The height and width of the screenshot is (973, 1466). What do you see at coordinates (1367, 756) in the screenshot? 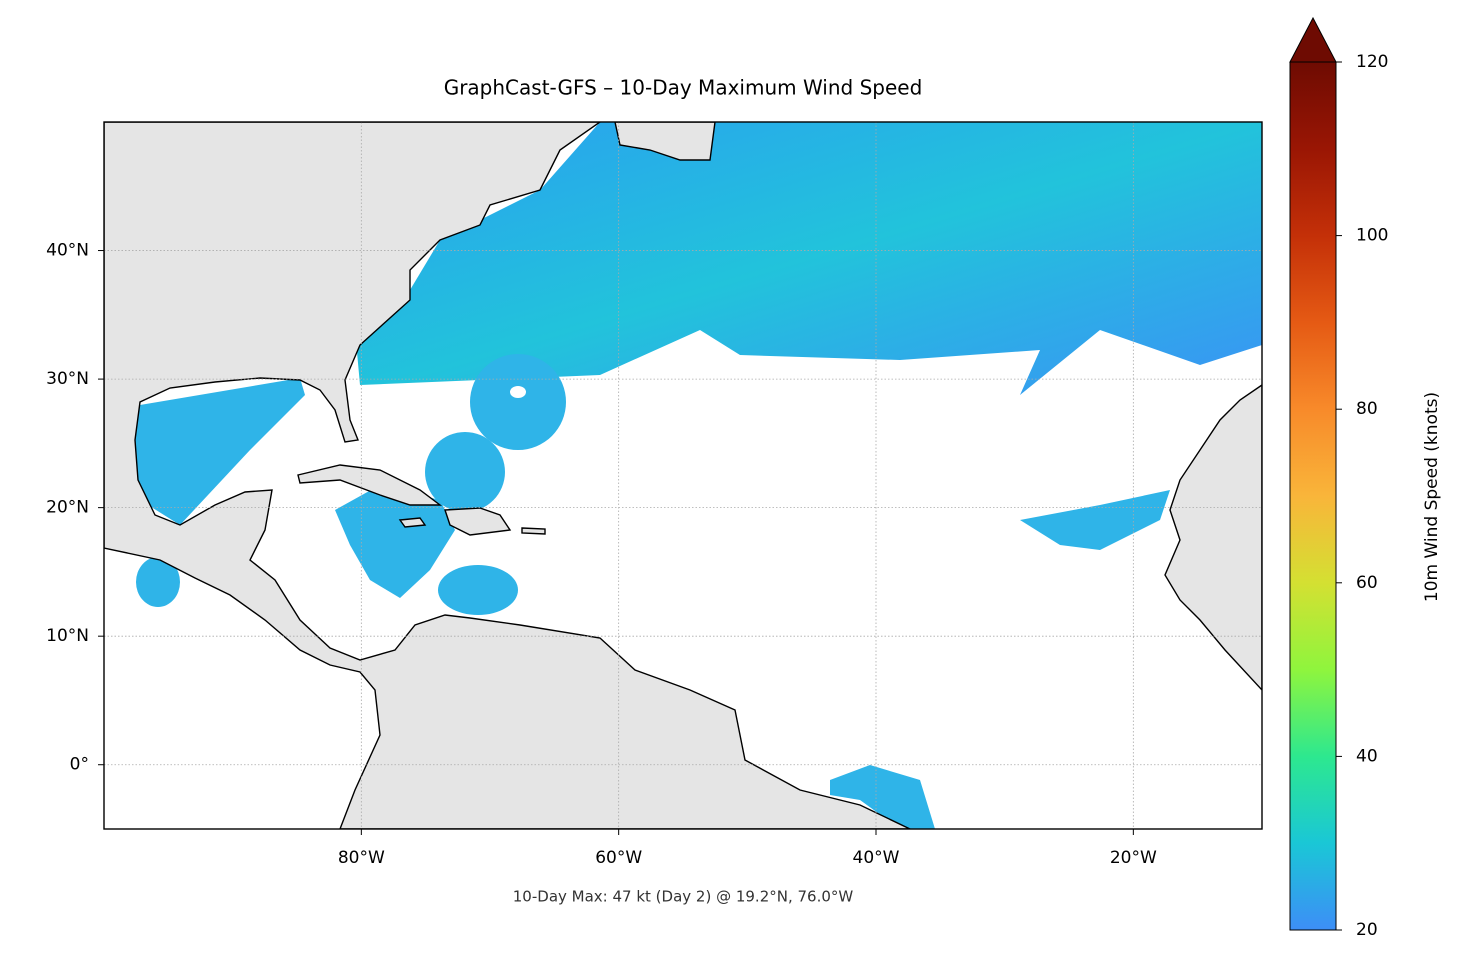
I see `colorbar-tick-label: 40` at bounding box center [1367, 756].